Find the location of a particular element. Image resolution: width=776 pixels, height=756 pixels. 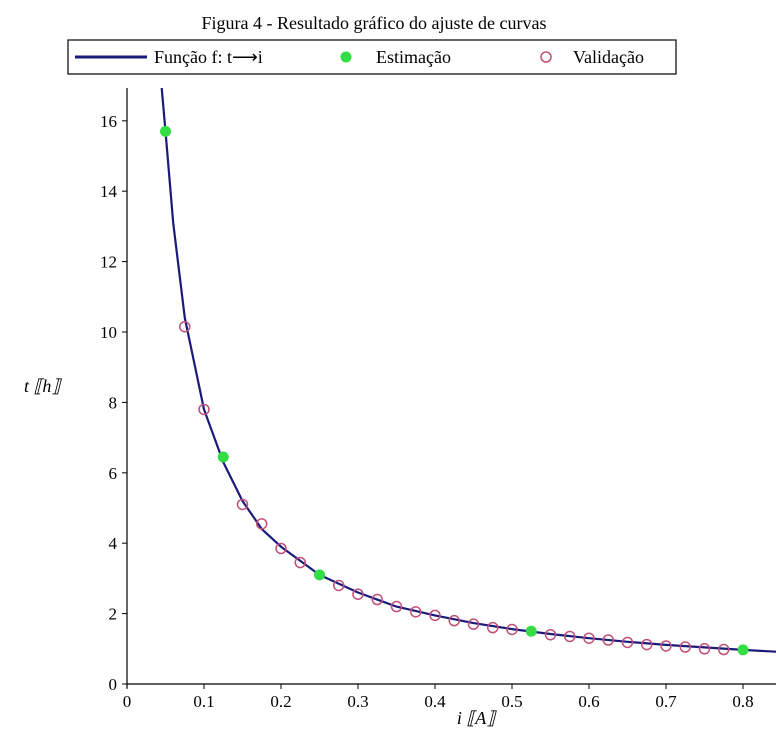

legend: Função f: t⟶i Estimação Validação is located at coordinates (372, 57).